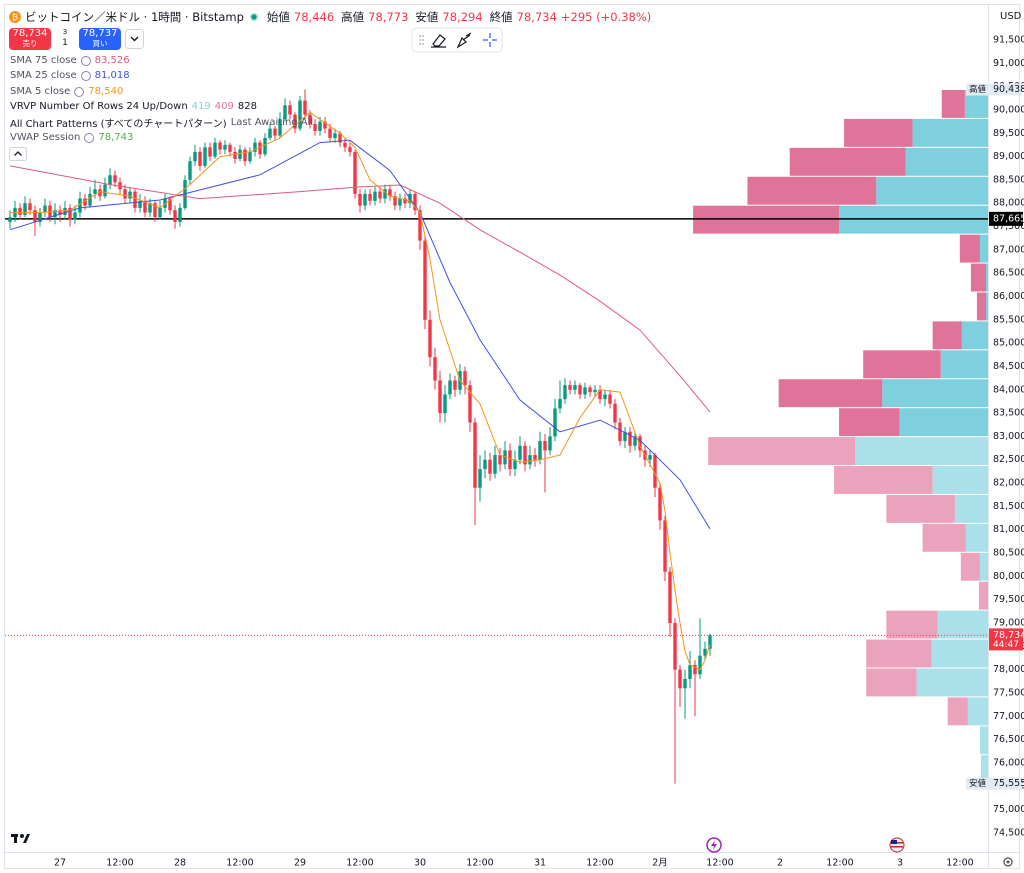  I want to click on event-icon, so click(714, 845).